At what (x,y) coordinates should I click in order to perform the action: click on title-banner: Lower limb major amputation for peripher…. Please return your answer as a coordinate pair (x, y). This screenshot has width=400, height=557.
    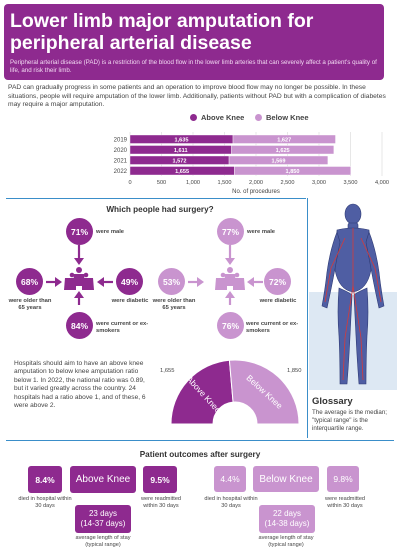
    Looking at the image, I should click on (194, 42).